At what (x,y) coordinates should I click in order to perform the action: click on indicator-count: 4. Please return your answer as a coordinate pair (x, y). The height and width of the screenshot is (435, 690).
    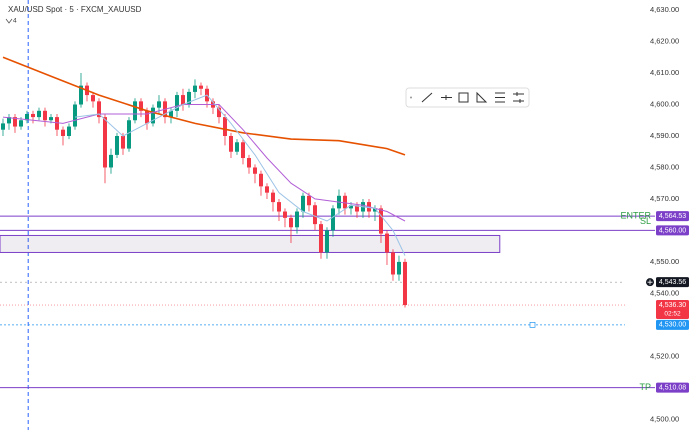
    Looking at the image, I should click on (15, 21).